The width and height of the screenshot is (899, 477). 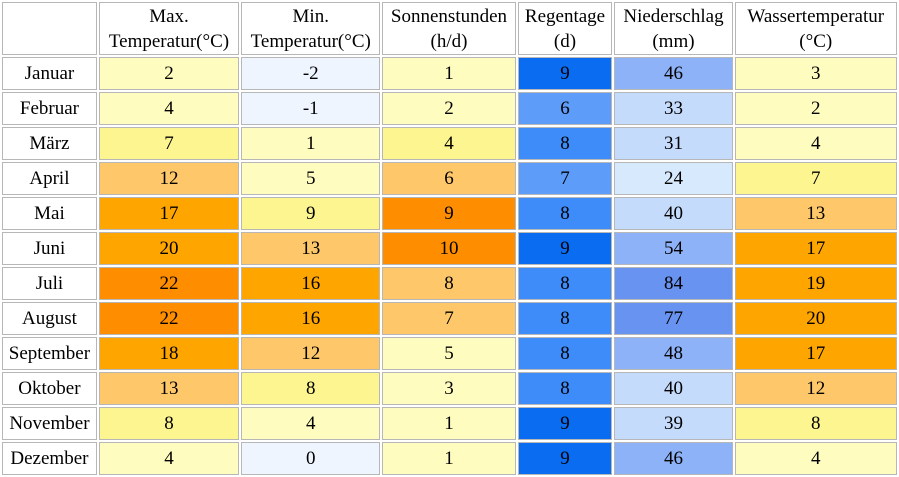 I want to click on water-temperature-cell: 20, so click(x=815, y=318).